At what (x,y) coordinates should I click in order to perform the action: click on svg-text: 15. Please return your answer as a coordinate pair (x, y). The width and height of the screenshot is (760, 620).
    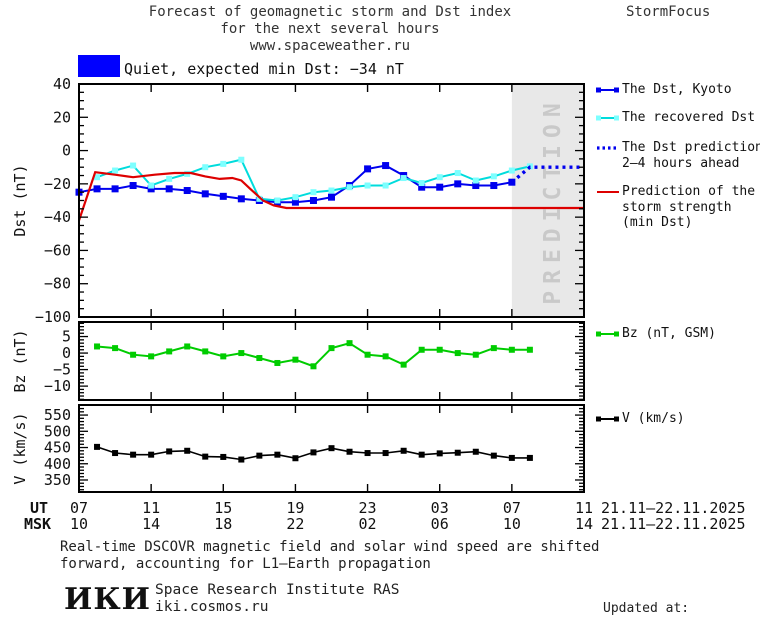
    Looking at the image, I should click on (223, 508).